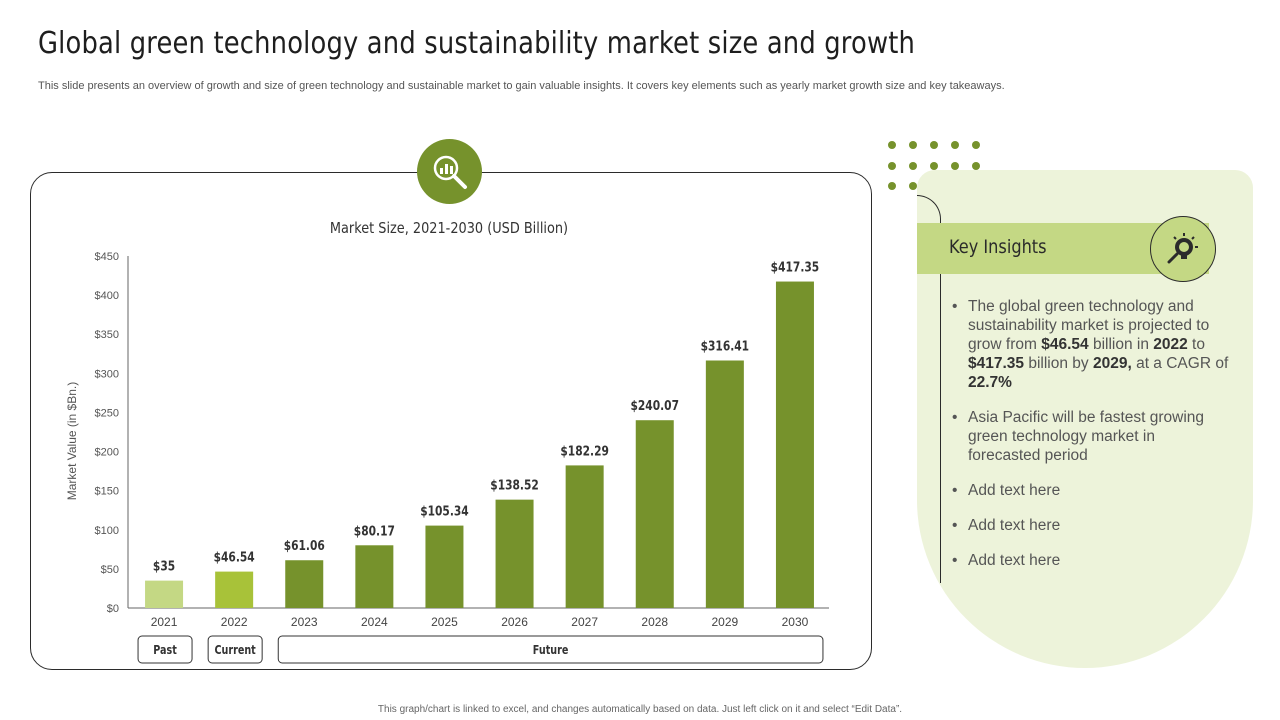 The image size is (1280, 720). Describe the element at coordinates (724, 622) in the screenshot. I see `x-tick-label: 2029` at that location.